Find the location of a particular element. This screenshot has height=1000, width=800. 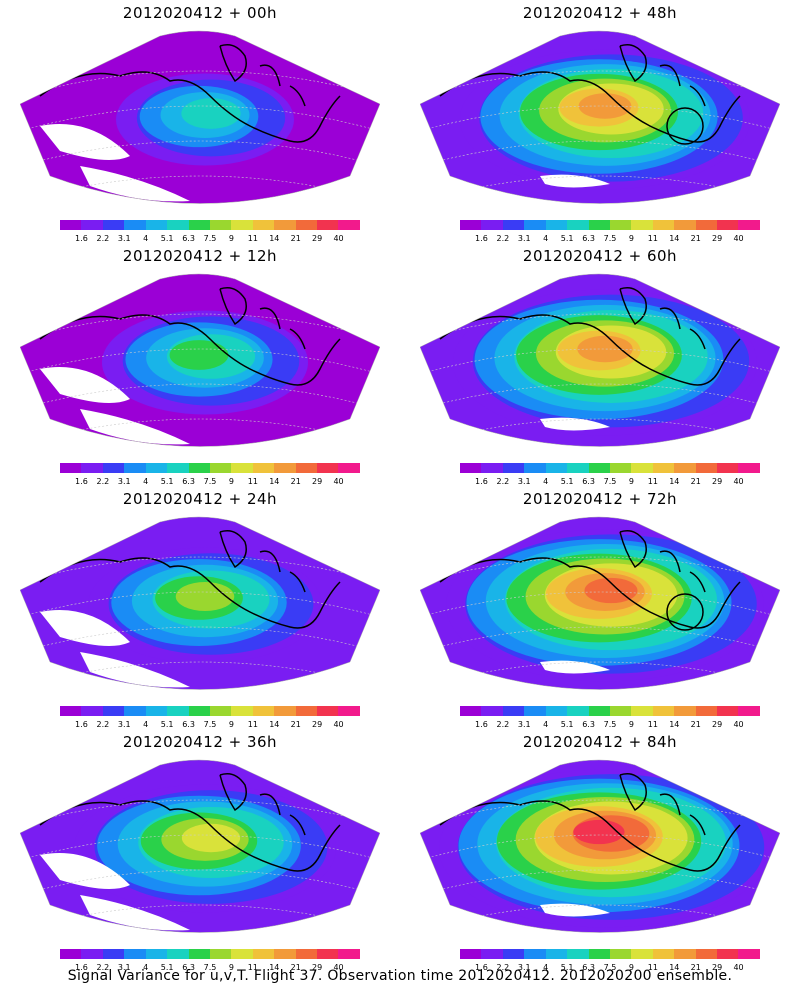

colorbar-tick-label: 7.5 is located at coordinates (210, 967).